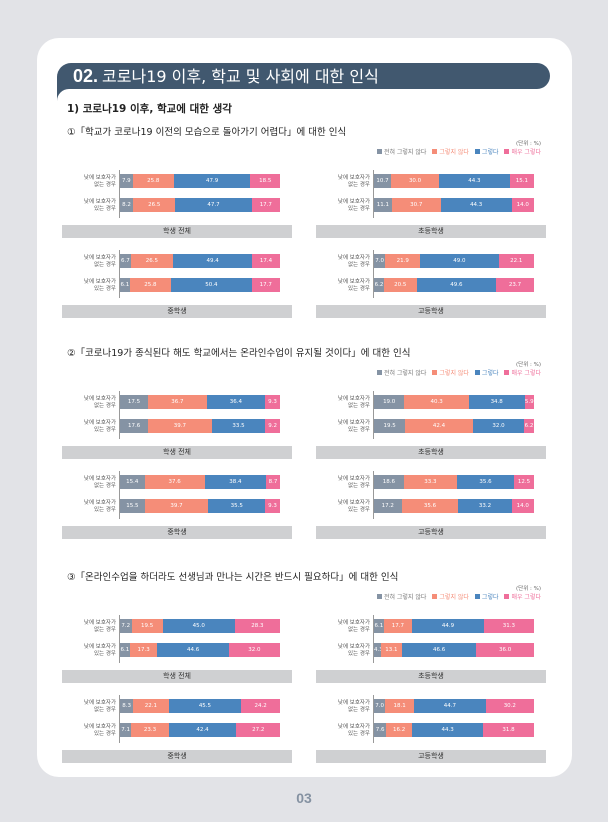 The height and width of the screenshot is (822, 608). I want to click on bar-segment: 8.2, so click(127, 205).